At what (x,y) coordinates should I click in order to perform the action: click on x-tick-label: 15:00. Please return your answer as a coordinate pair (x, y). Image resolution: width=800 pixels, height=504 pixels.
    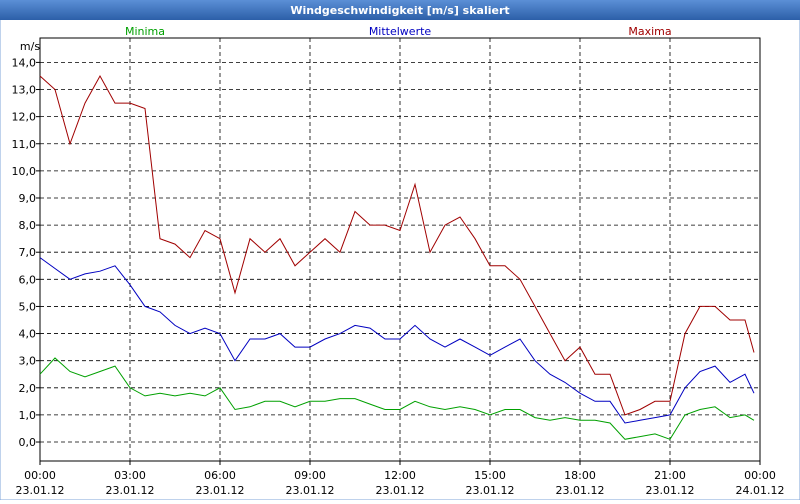
    Looking at the image, I should click on (490, 475).